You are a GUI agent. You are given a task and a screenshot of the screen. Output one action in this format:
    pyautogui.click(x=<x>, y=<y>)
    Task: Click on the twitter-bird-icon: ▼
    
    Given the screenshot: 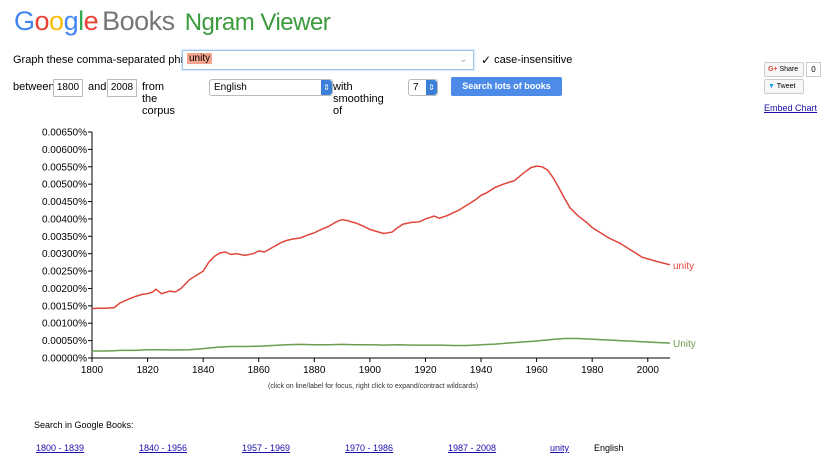 What is the action you would take?
    pyautogui.click(x=771, y=86)
    